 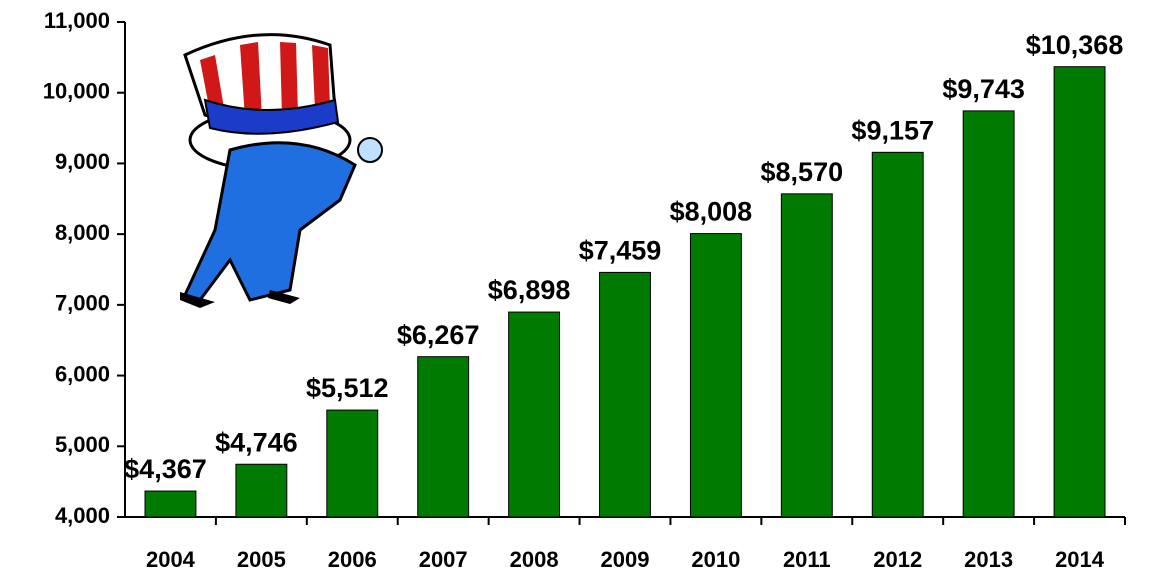 I want to click on x-tick-label: 2013, so click(x=988, y=559).